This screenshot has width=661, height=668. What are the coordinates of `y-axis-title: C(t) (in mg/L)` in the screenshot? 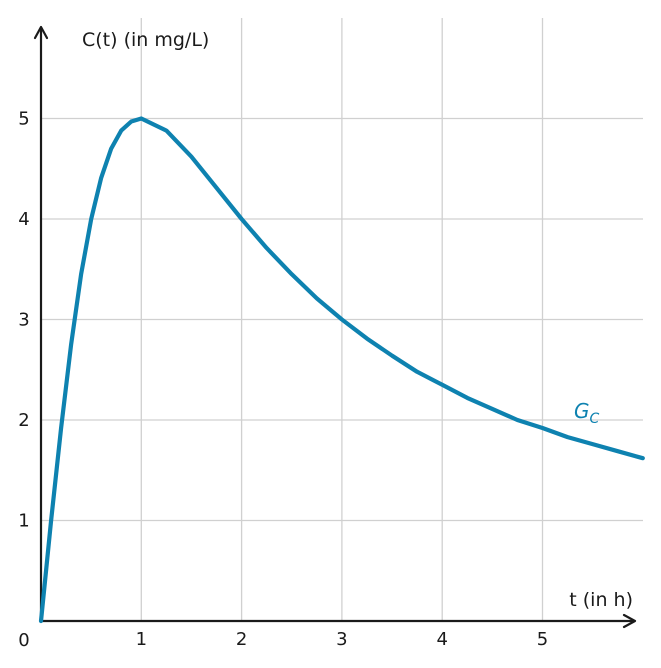 It's located at (145, 40).